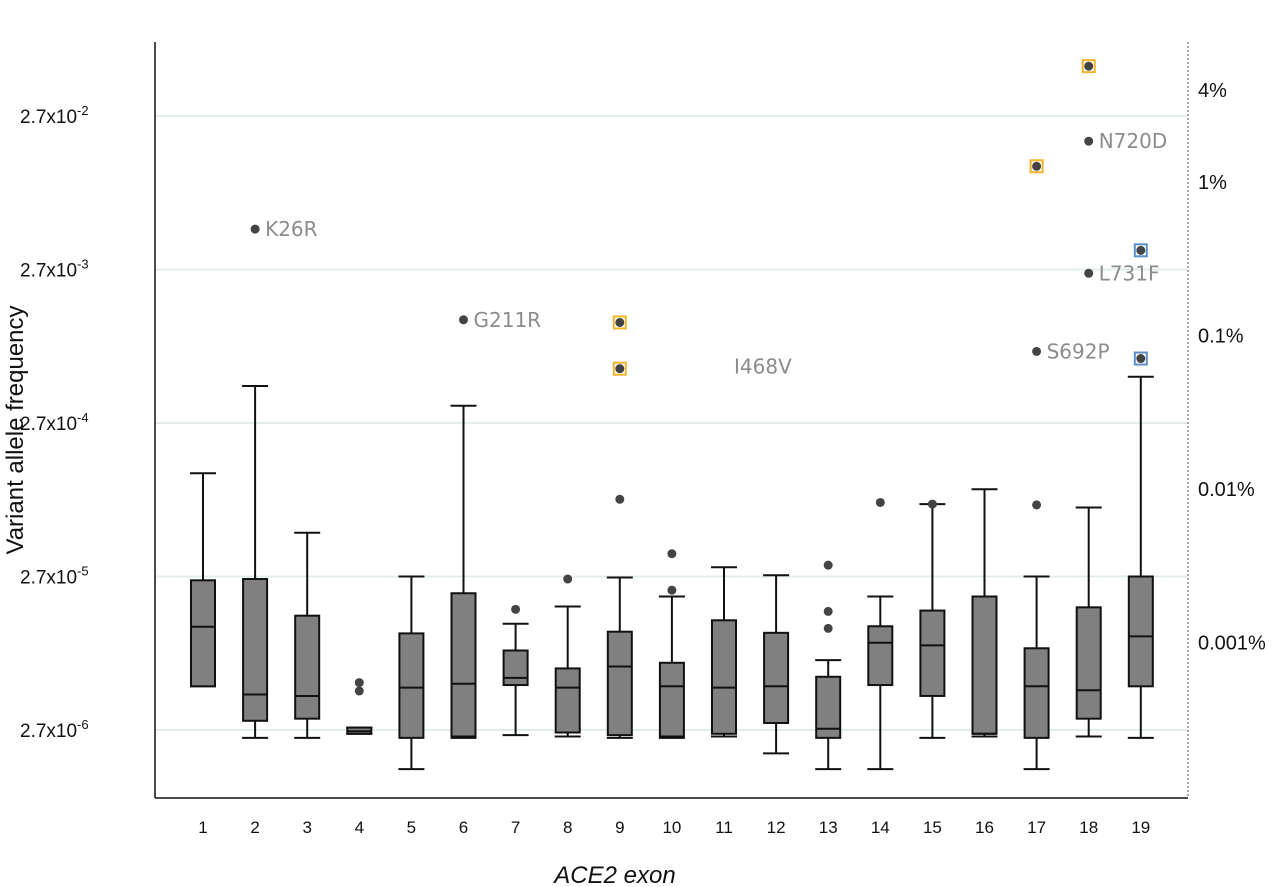 The height and width of the screenshot is (887, 1280). I want to click on variant-label: N720D, so click(1133, 141).